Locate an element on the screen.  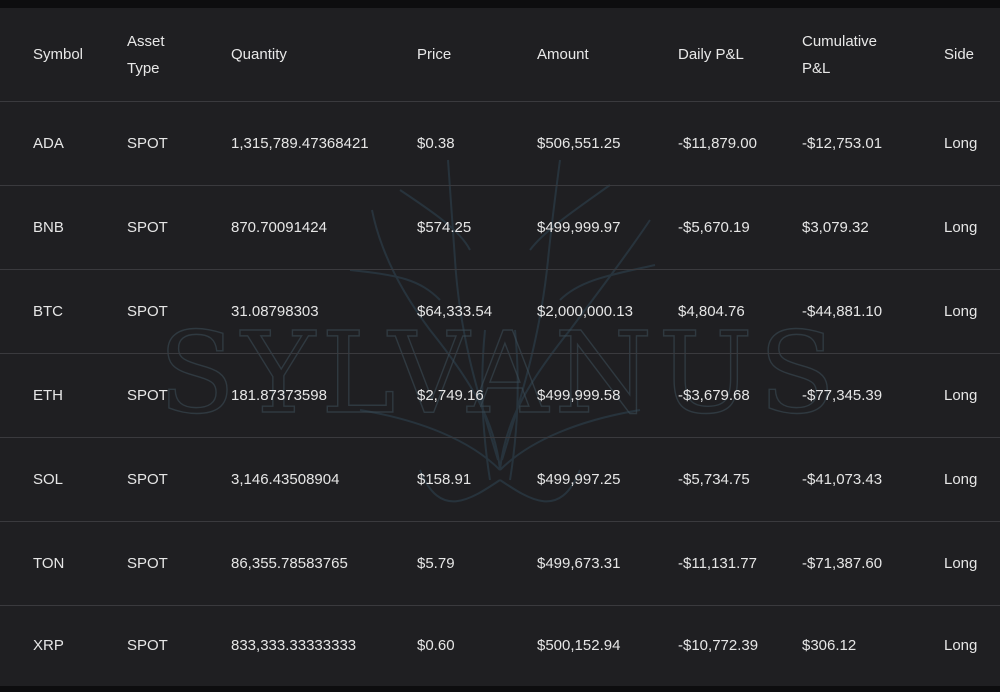
cell-symbol: BNB is located at coordinates (80, 227).